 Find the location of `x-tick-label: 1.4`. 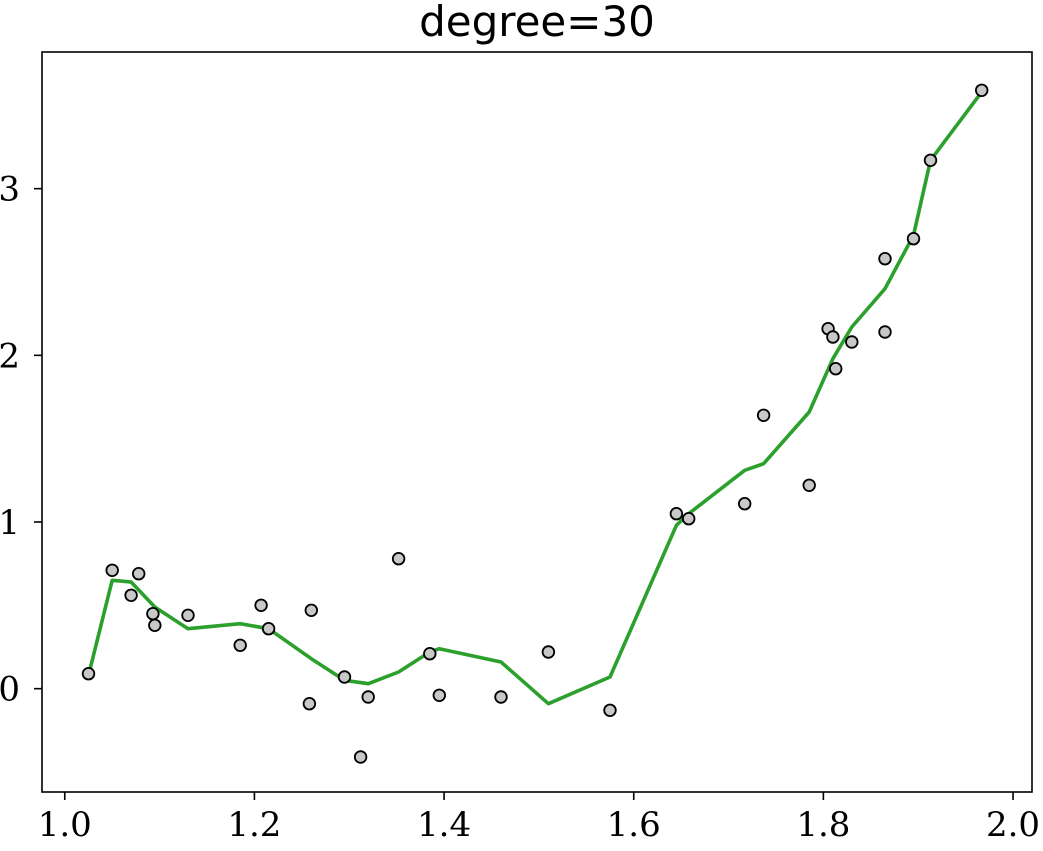

x-tick-label: 1.4 is located at coordinates (444, 825).